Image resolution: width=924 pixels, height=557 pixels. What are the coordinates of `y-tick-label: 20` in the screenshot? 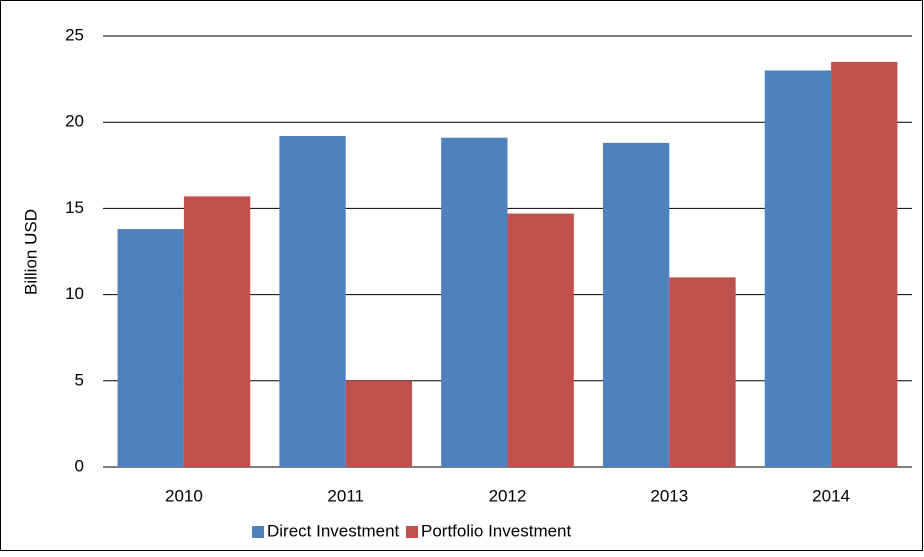 It's located at (74, 121).